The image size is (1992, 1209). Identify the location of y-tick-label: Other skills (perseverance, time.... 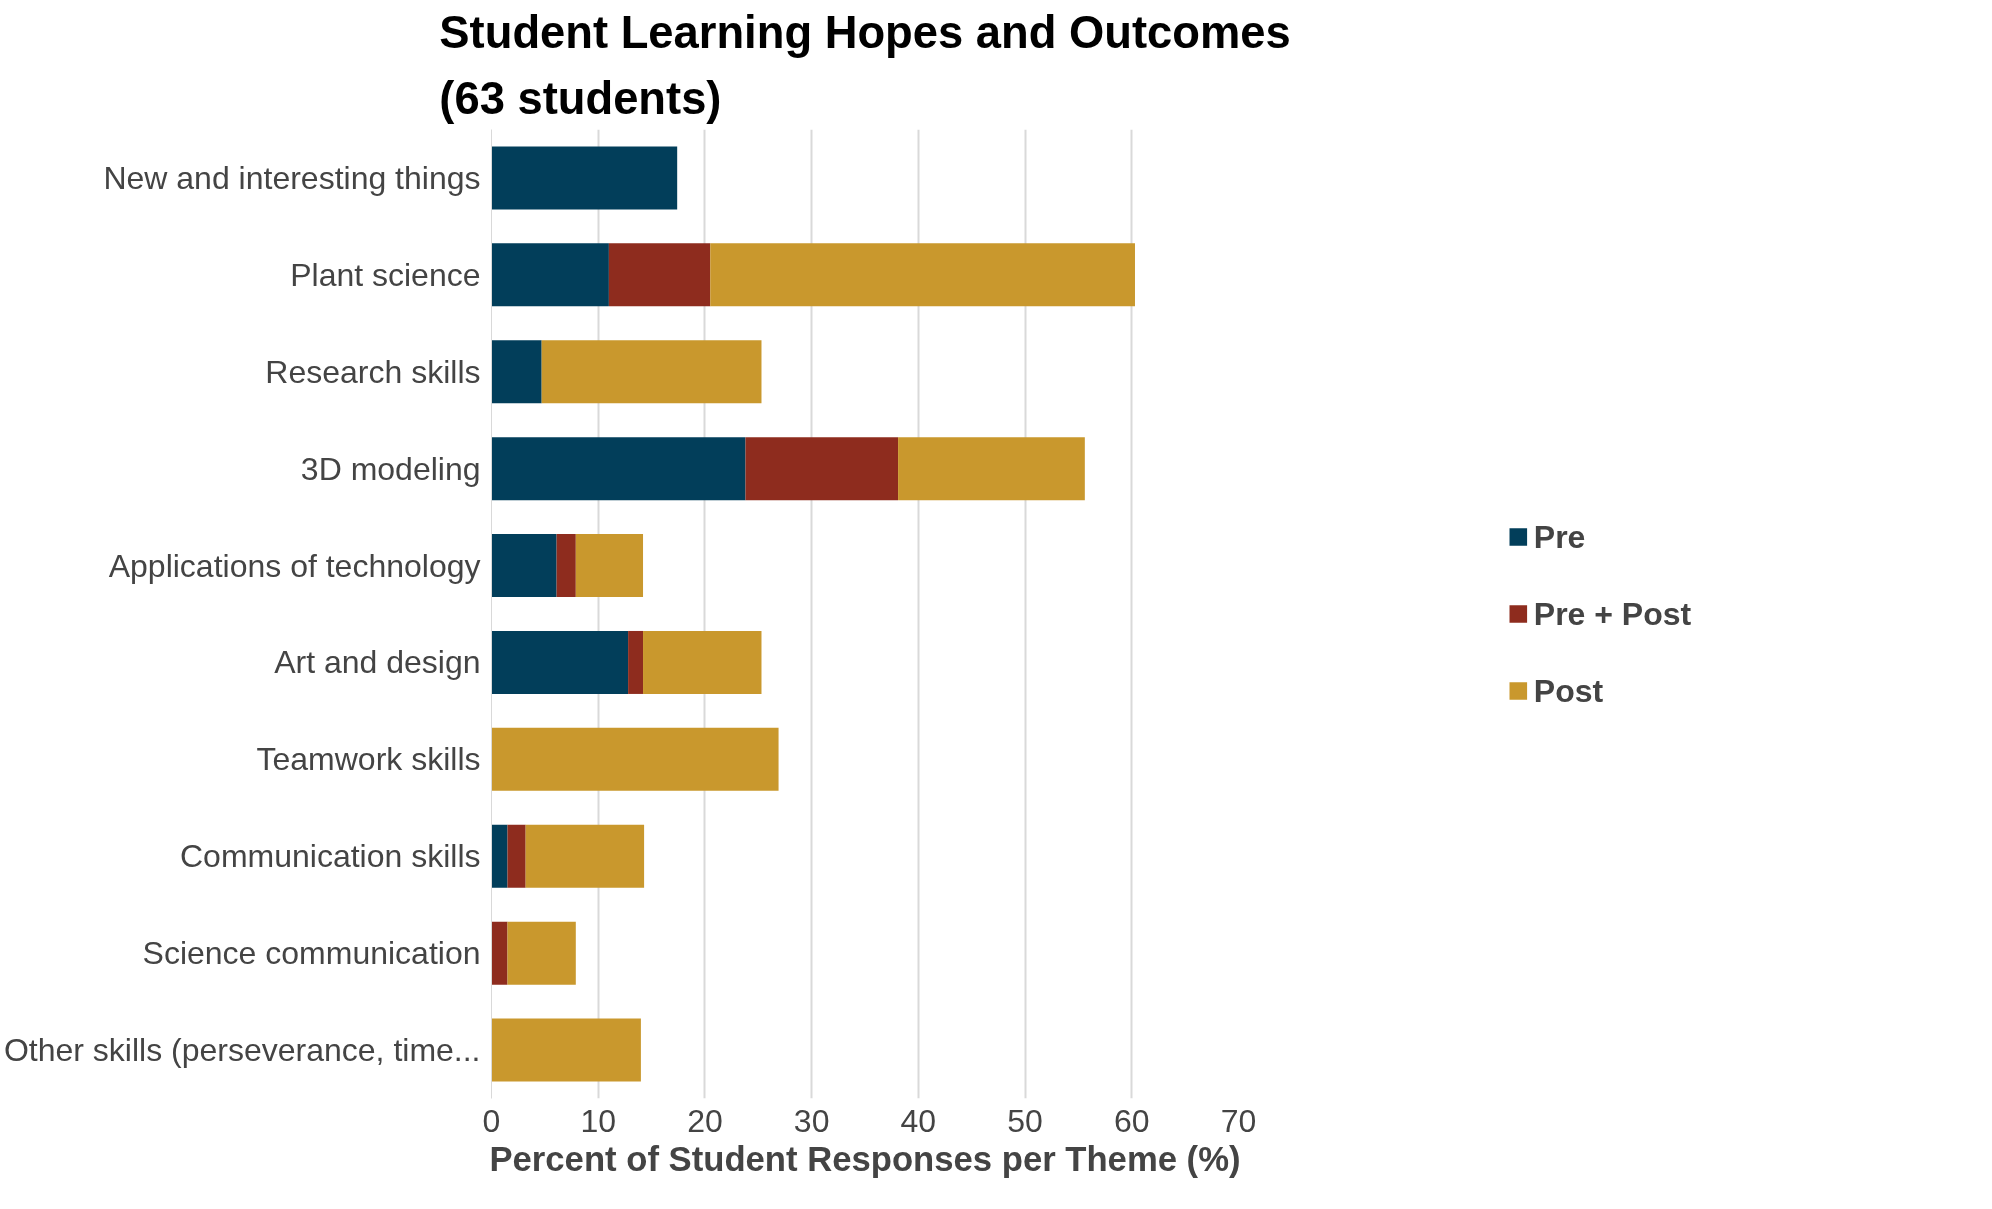
(242, 1050).